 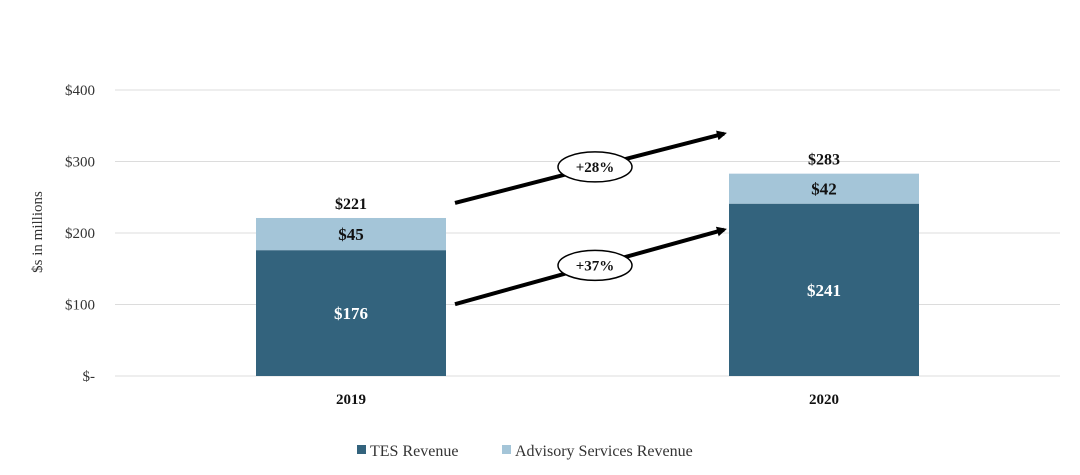 I want to click on data-label-tes-2019: $176, so click(x=351, y=313).